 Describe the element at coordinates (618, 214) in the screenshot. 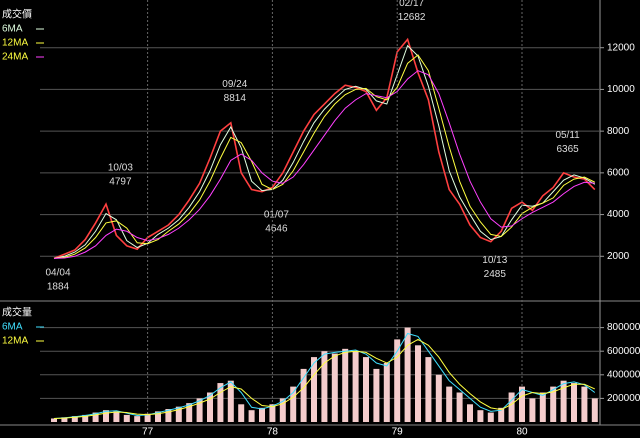

I see `y-tick-label: 4000` at that location.